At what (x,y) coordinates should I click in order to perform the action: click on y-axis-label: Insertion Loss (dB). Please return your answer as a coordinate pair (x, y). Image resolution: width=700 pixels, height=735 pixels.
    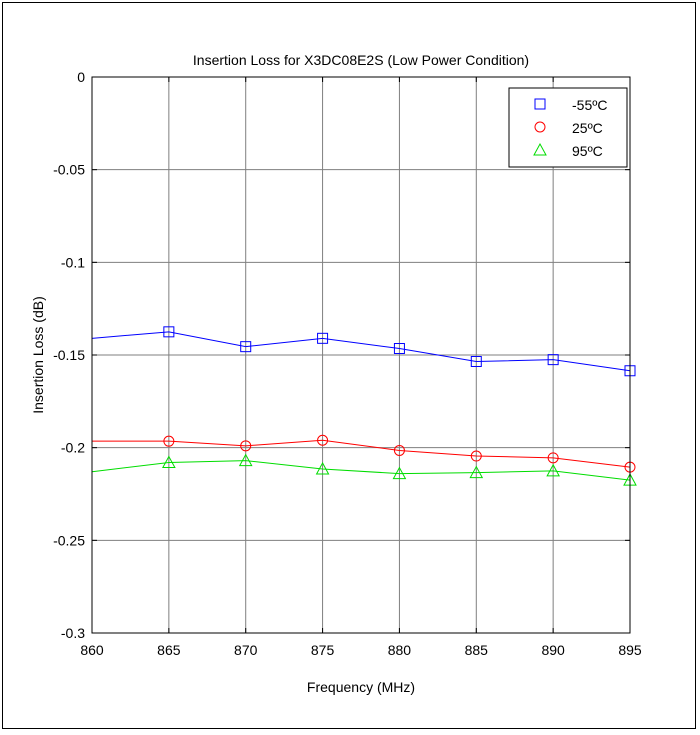
    Looking at the image, I should click on (38, 355).